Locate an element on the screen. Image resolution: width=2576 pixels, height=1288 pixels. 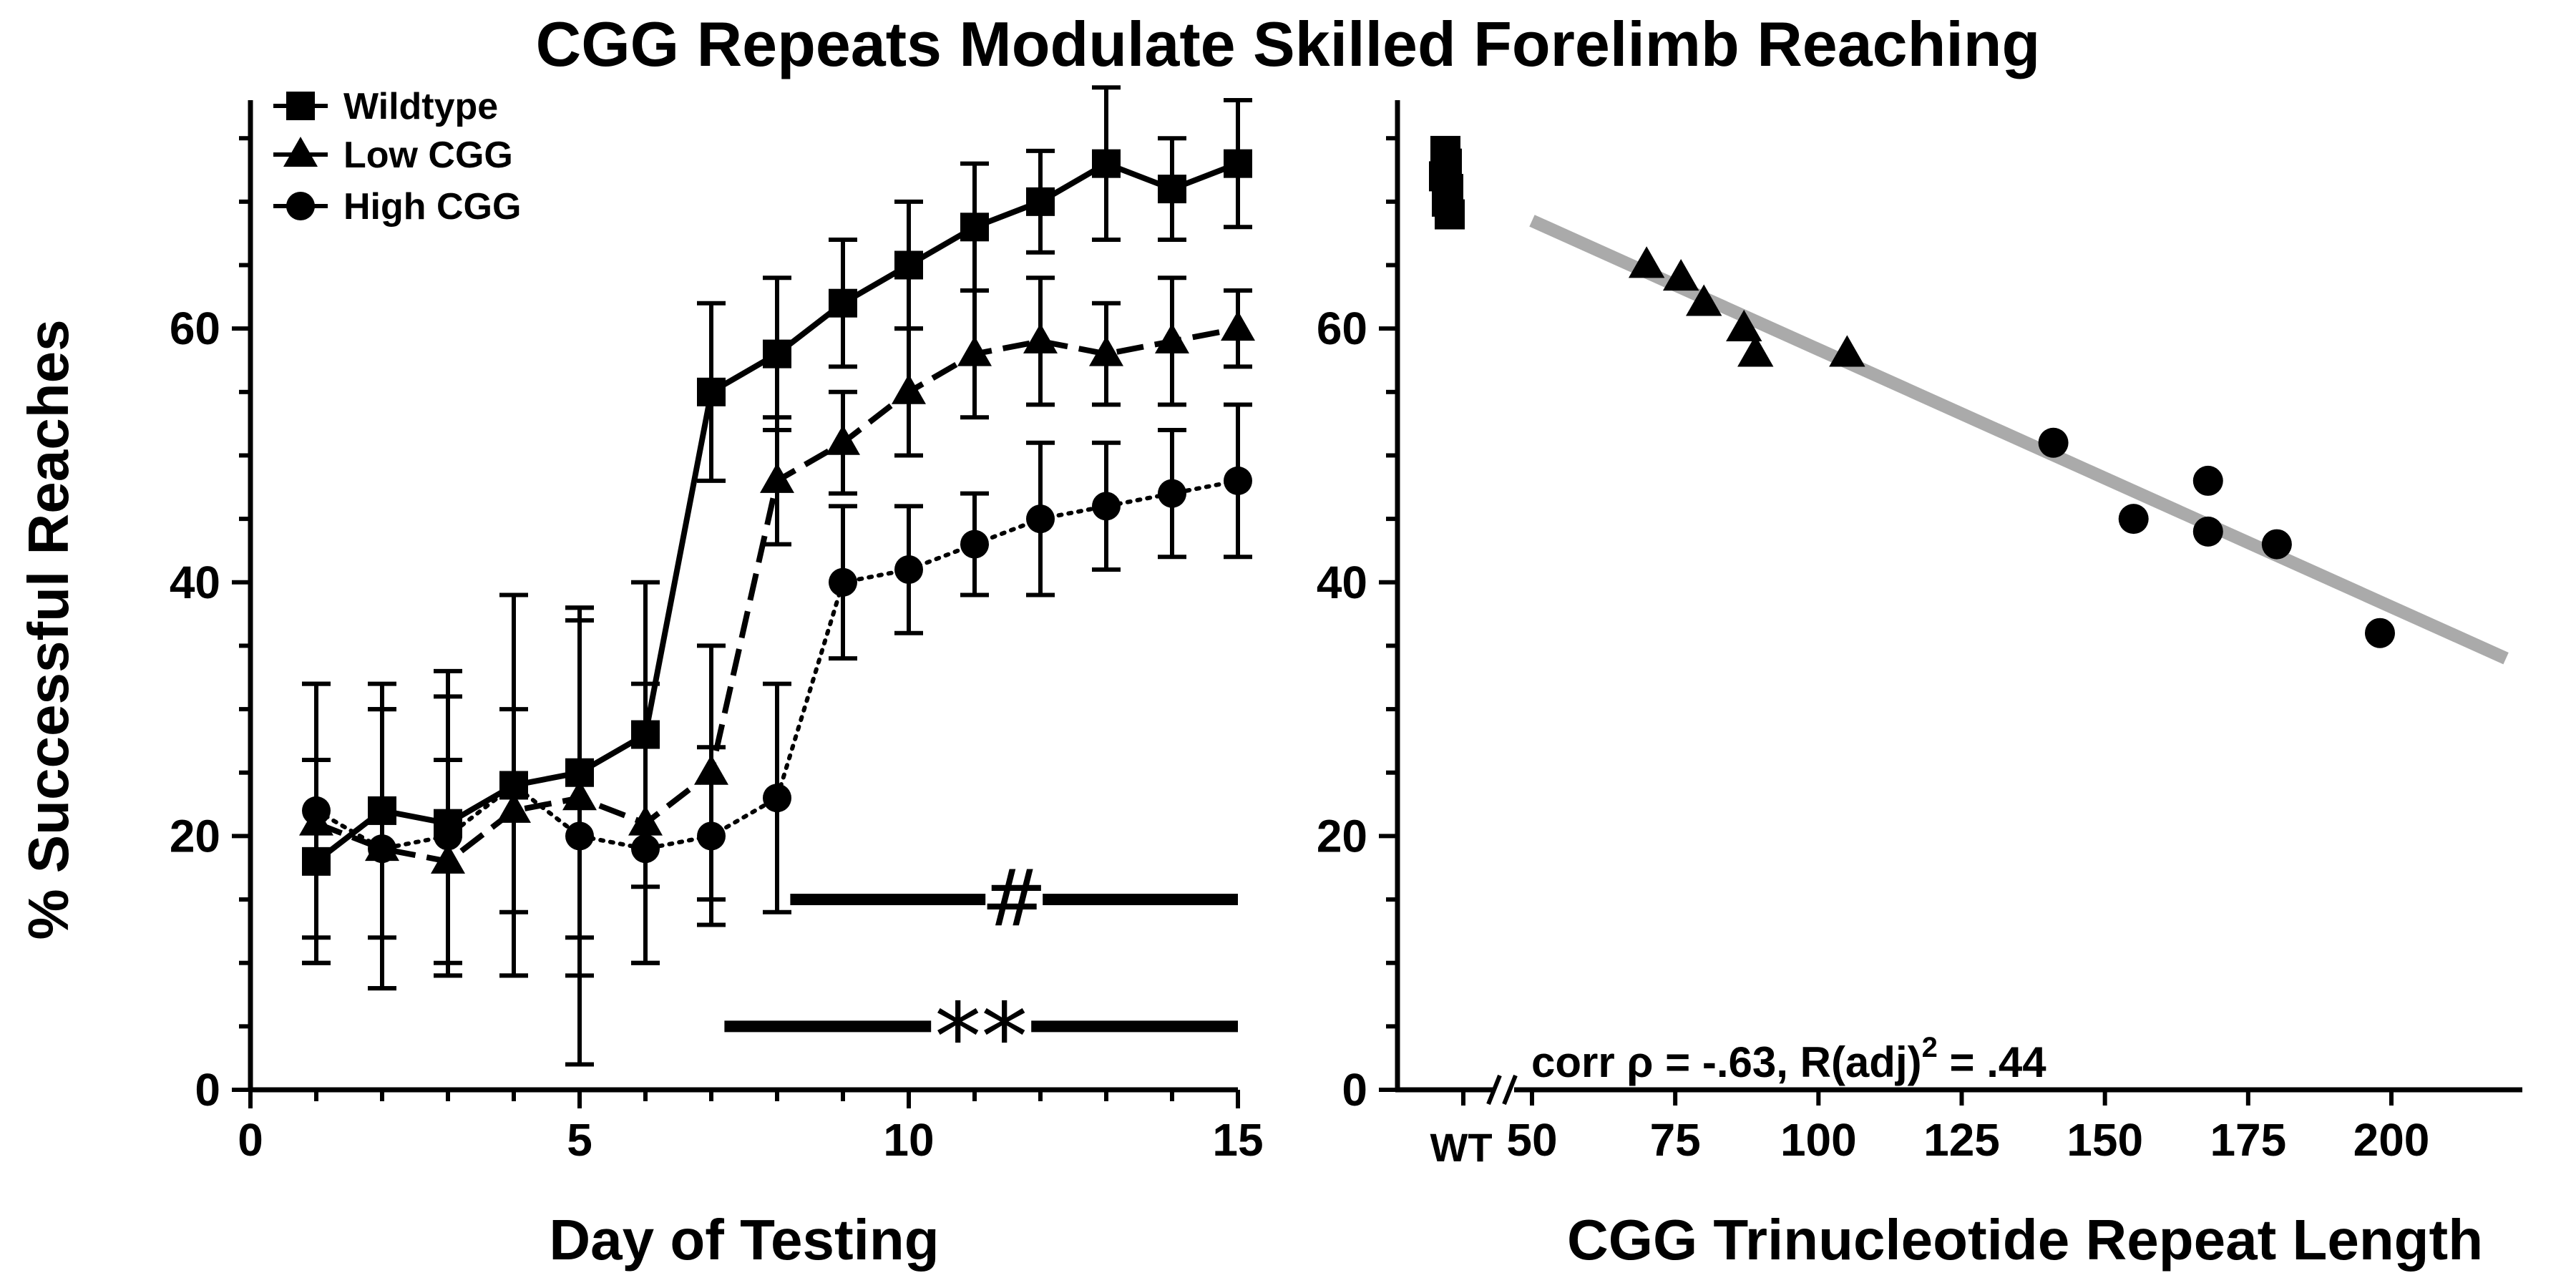
scatter-circle-group is located at coordinates (2216, 537).